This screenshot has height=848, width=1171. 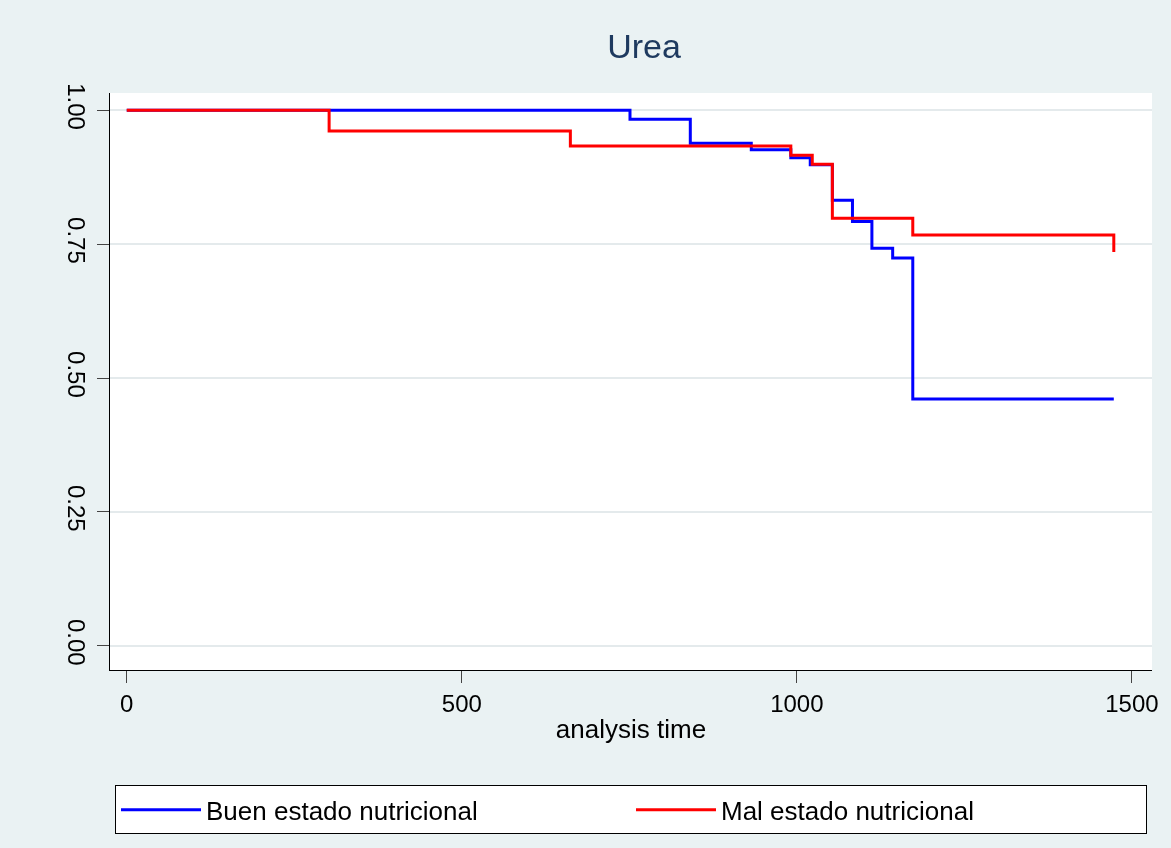 What do you see at coordinates (77, 240) in the screenshot?
I see `y-tick-label: 0.75` at bounding box center [77, 240].